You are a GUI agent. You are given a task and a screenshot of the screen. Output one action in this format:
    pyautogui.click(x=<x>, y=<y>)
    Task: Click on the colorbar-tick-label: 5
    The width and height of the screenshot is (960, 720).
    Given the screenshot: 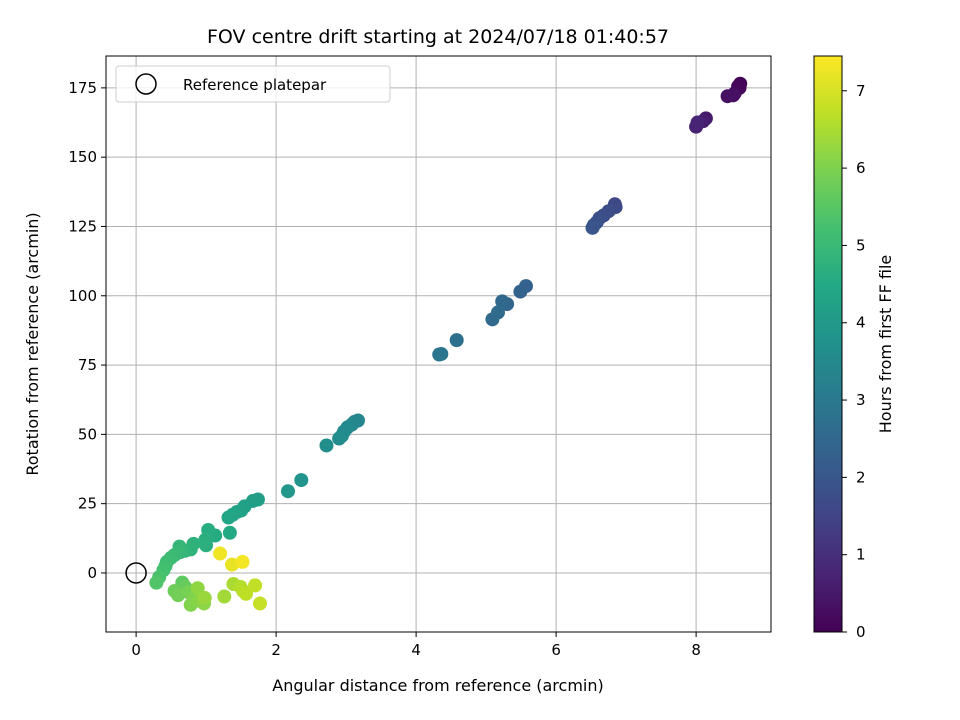 What is the action you would take?
    pyautogui.click(x=861, y=245)
    